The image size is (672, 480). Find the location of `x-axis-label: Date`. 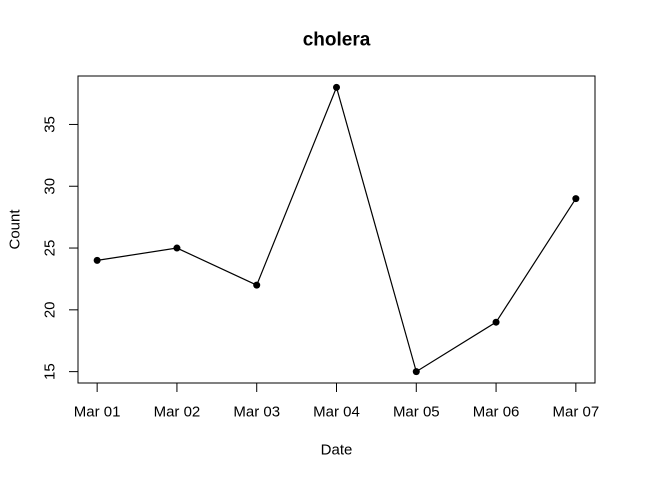

x-axis-label: Date is located at coordinates (337, 450).